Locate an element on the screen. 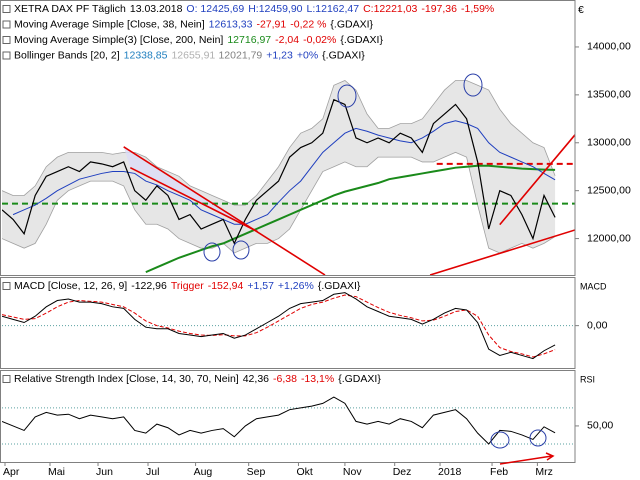  legend-segment: 42,36 is located at coordinates (256, 379).